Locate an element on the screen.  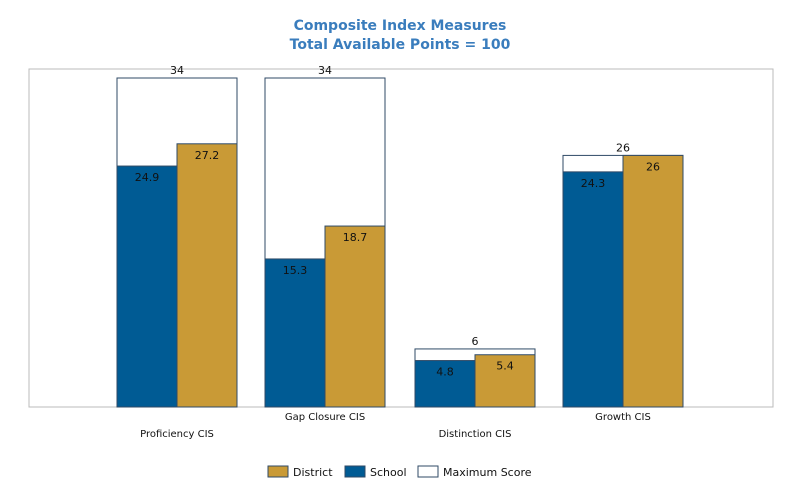
chart-subtitle: Total Available Points = 100 is located at coordinates (400, 45).